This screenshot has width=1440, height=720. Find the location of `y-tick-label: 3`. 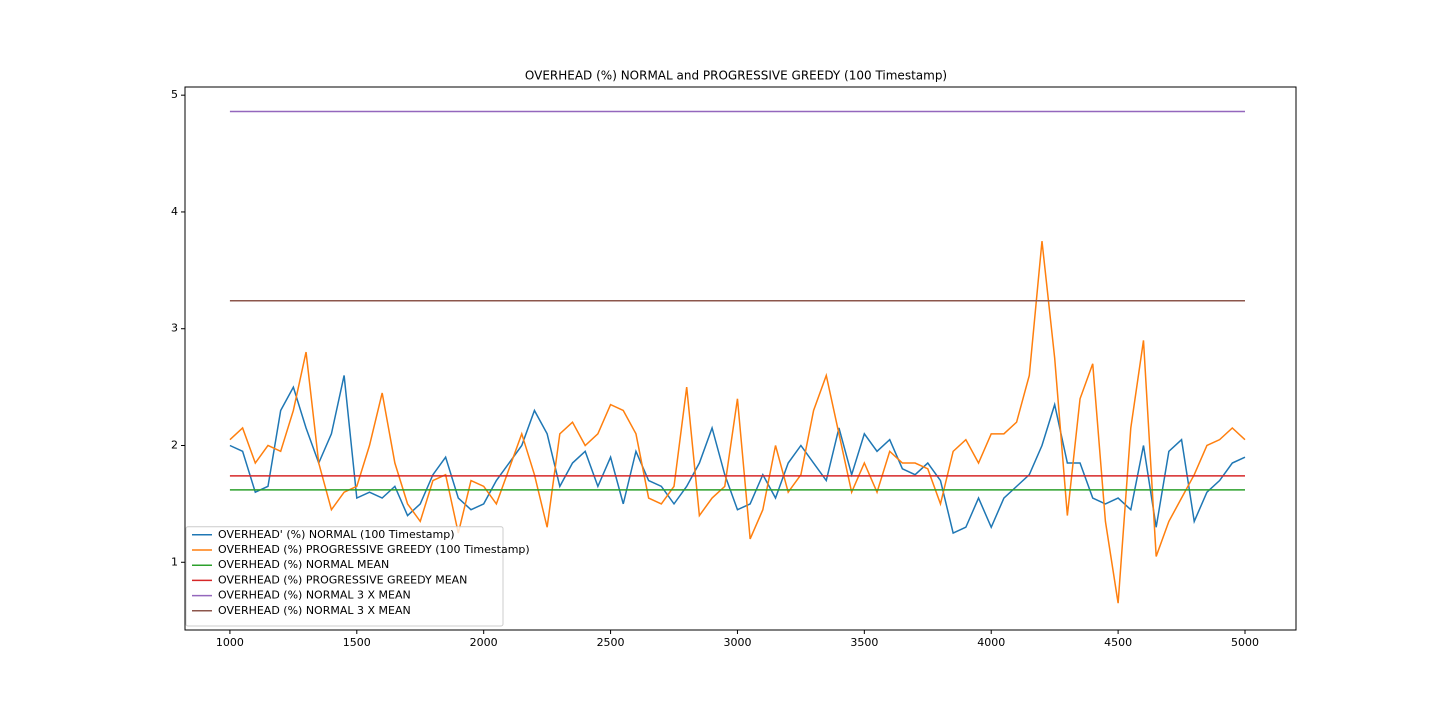

y-tick-label: 3 is located at coordinates (174, 328).